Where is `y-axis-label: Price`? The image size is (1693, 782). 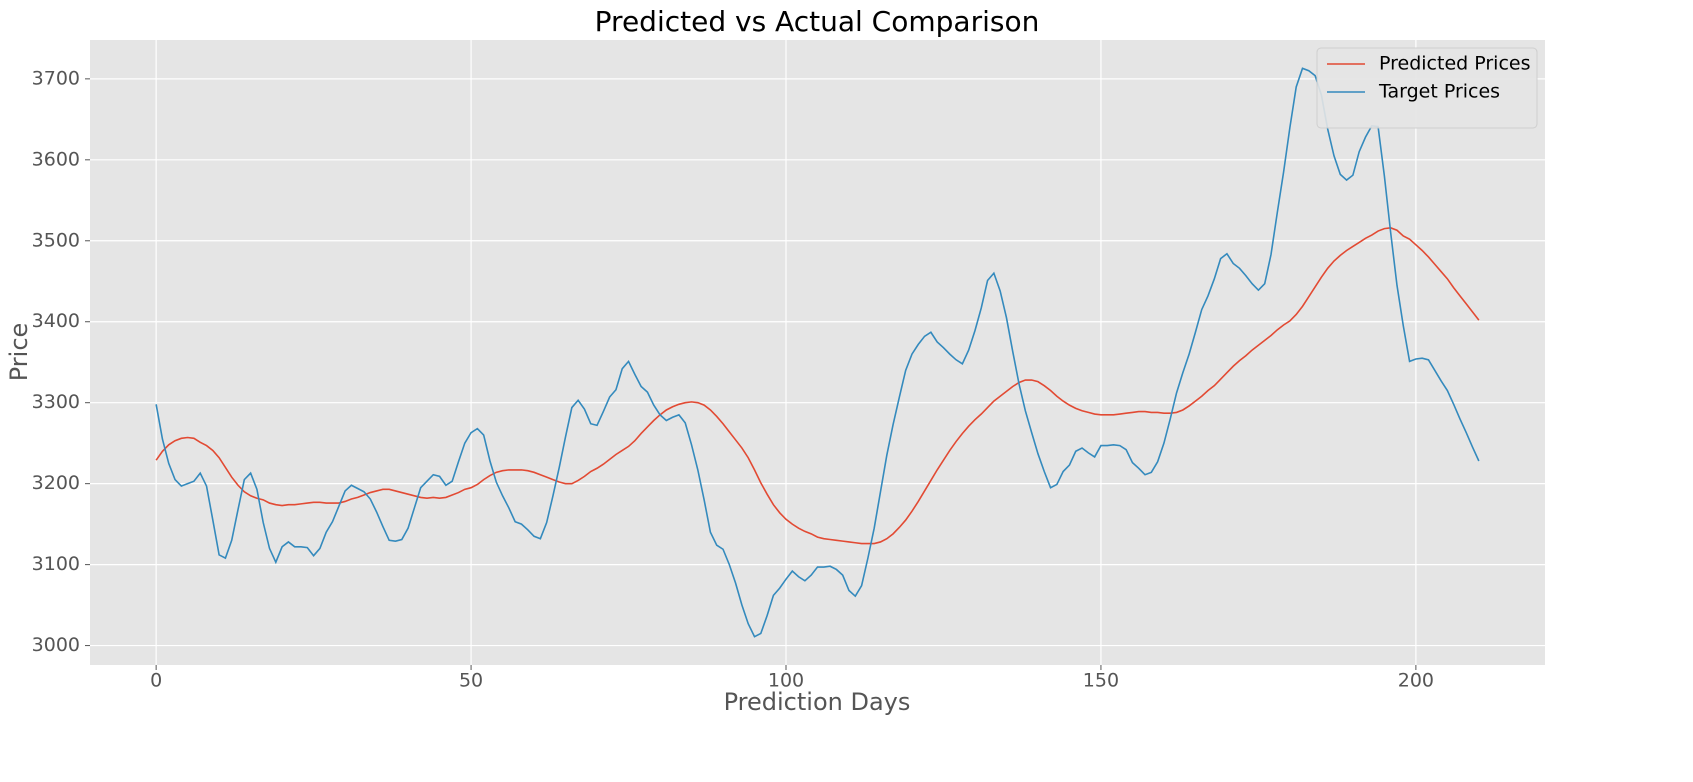
y-axis-label: Price is located at coordinates (19, 352).